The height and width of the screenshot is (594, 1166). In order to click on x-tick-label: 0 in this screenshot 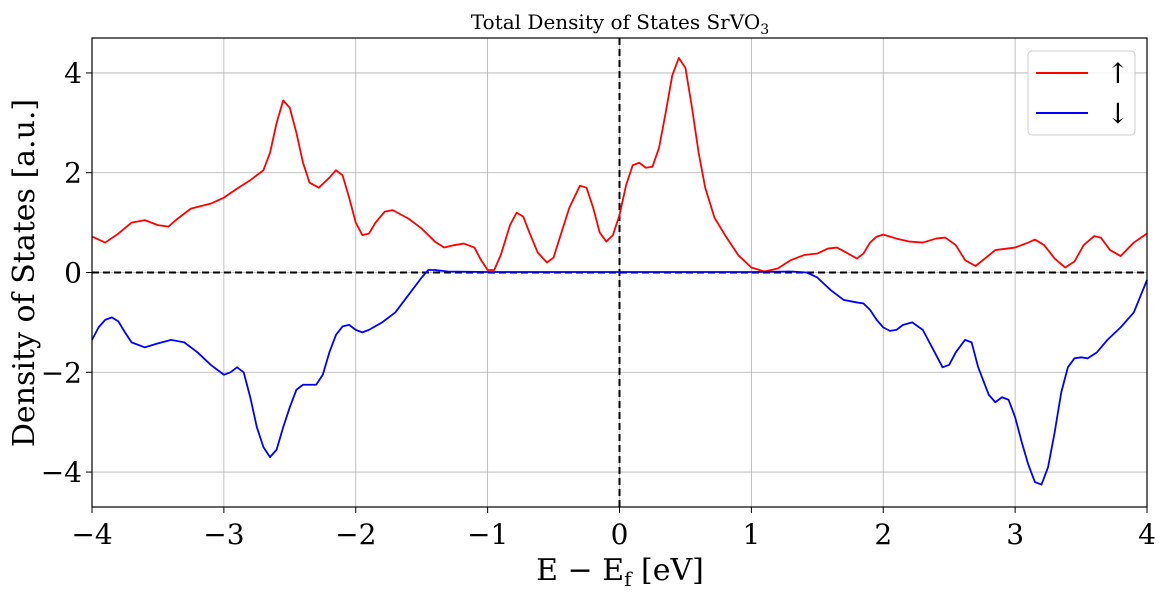, I will do `click(620, 534)`.